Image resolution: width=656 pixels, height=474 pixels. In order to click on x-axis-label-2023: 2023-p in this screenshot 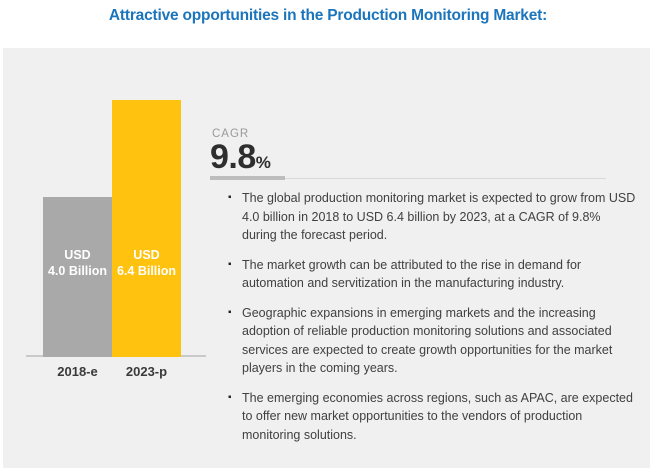, I will do `click(146, 371)`.